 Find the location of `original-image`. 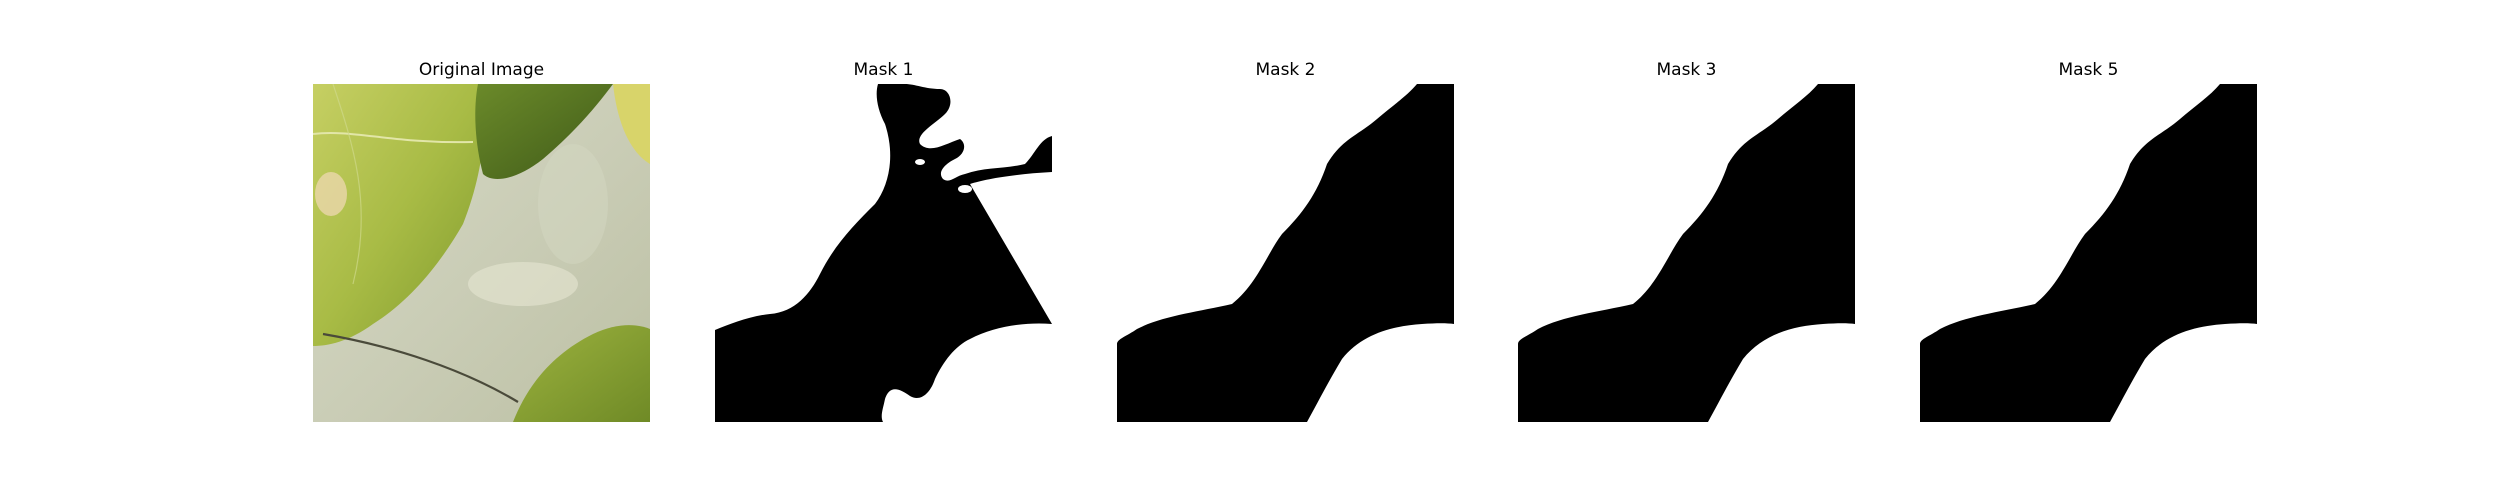

original-image is located at coordinates (481, 253).